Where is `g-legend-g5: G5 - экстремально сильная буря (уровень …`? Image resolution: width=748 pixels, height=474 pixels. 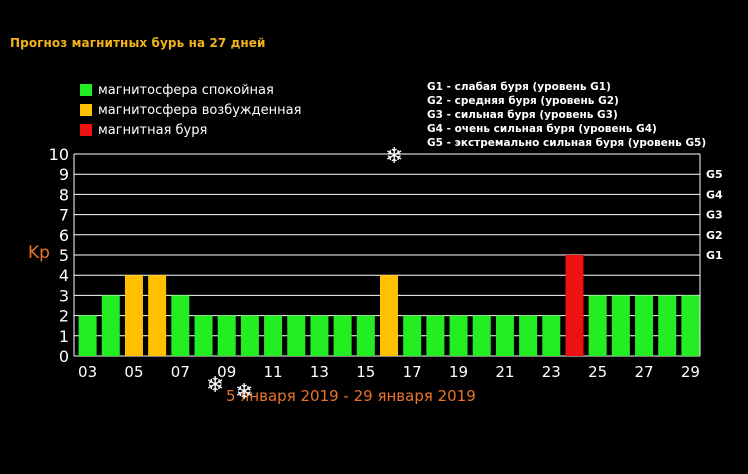
g-legend-g5: G5 - экстремально сильная буря (уровень … is located at coordinates (567, 143).